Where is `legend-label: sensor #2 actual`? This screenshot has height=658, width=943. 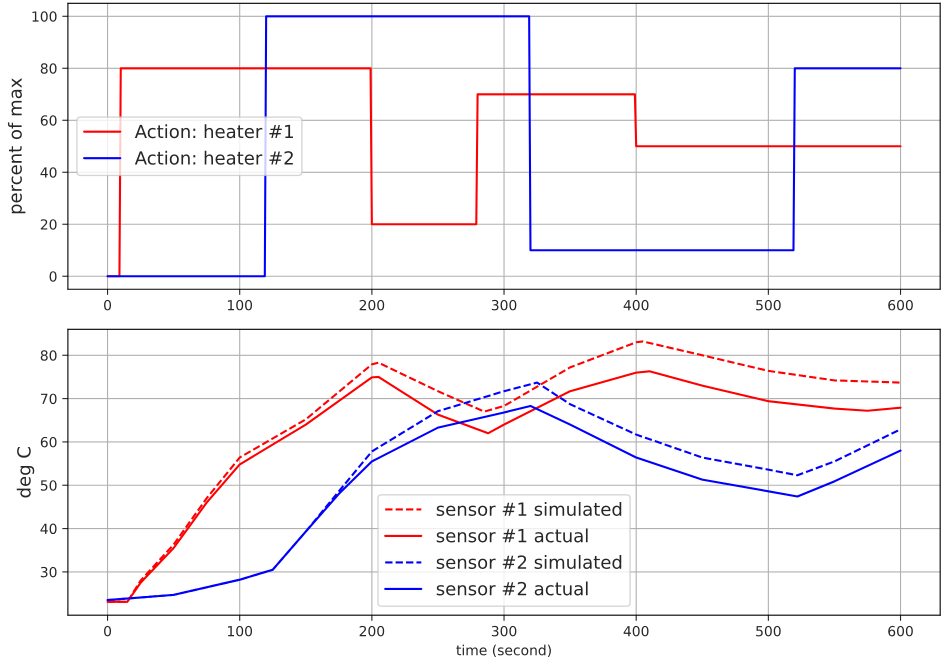 legend-label: sensor #2 actual is located at coordinates (512, 589).